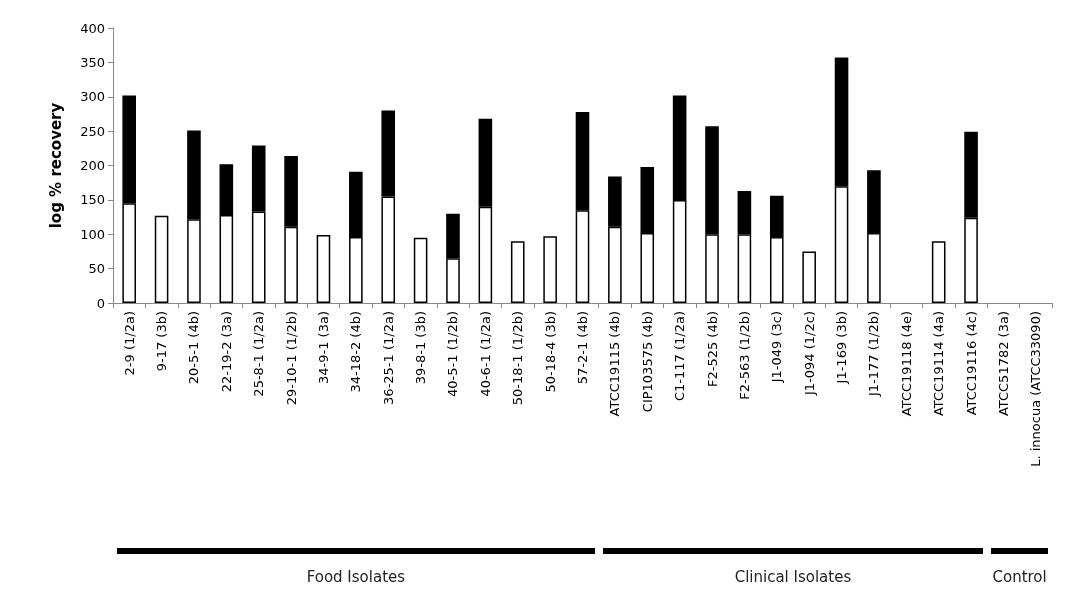  What do you see at coordinates (518, 358) in the screenshot?
I see `x-tick-label: 50-18-1 (1/2b)` at bounding box center [518, 358].